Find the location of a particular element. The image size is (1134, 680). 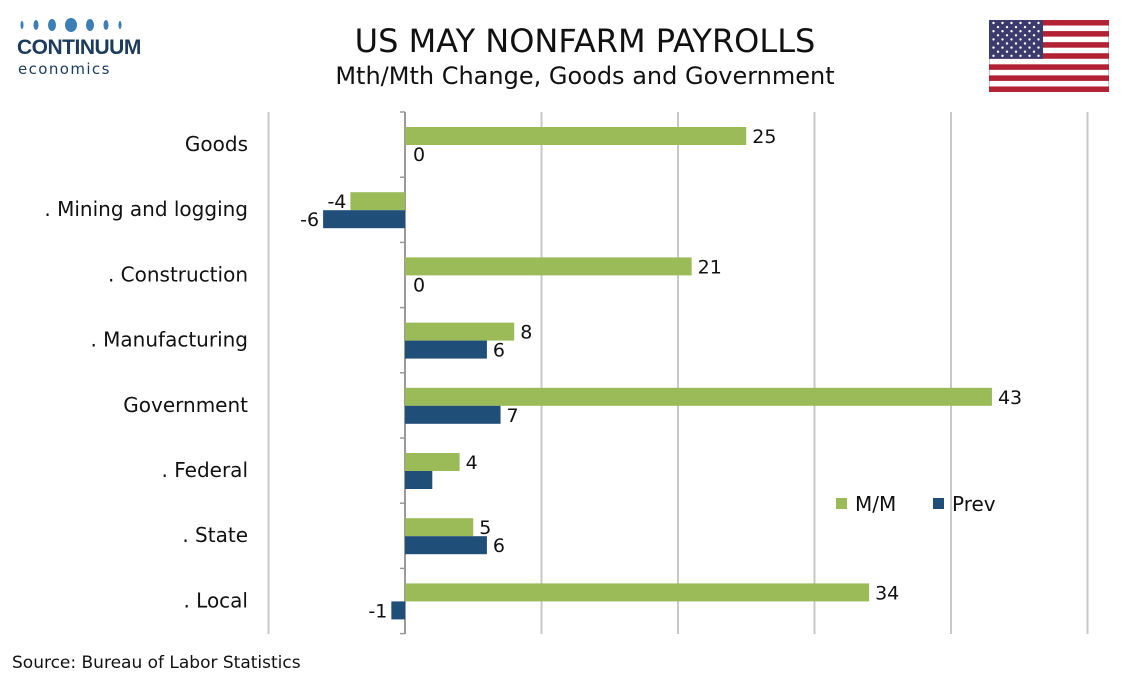

us-flag-icon is located at coordinates (1049, 56).